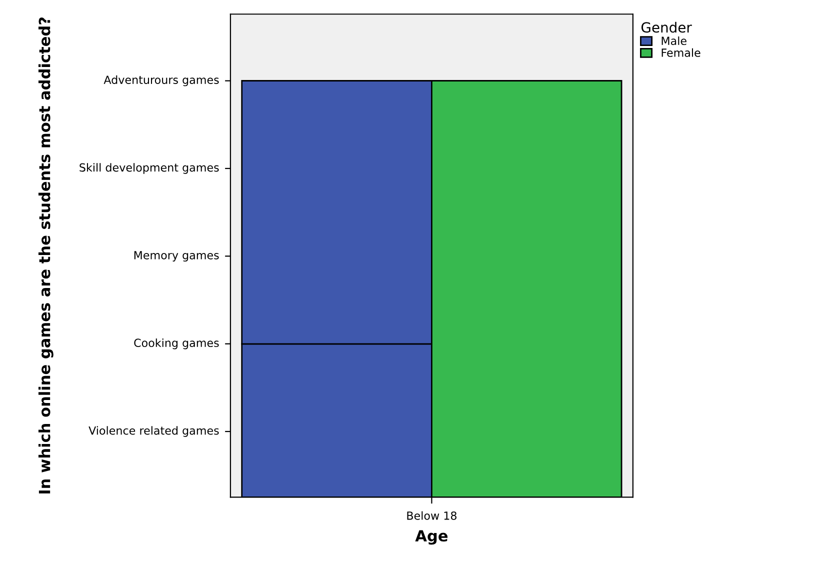  Describe the element at coordinates (666, 27) in the screenshot. I see `legend-title: Gender` at that location.